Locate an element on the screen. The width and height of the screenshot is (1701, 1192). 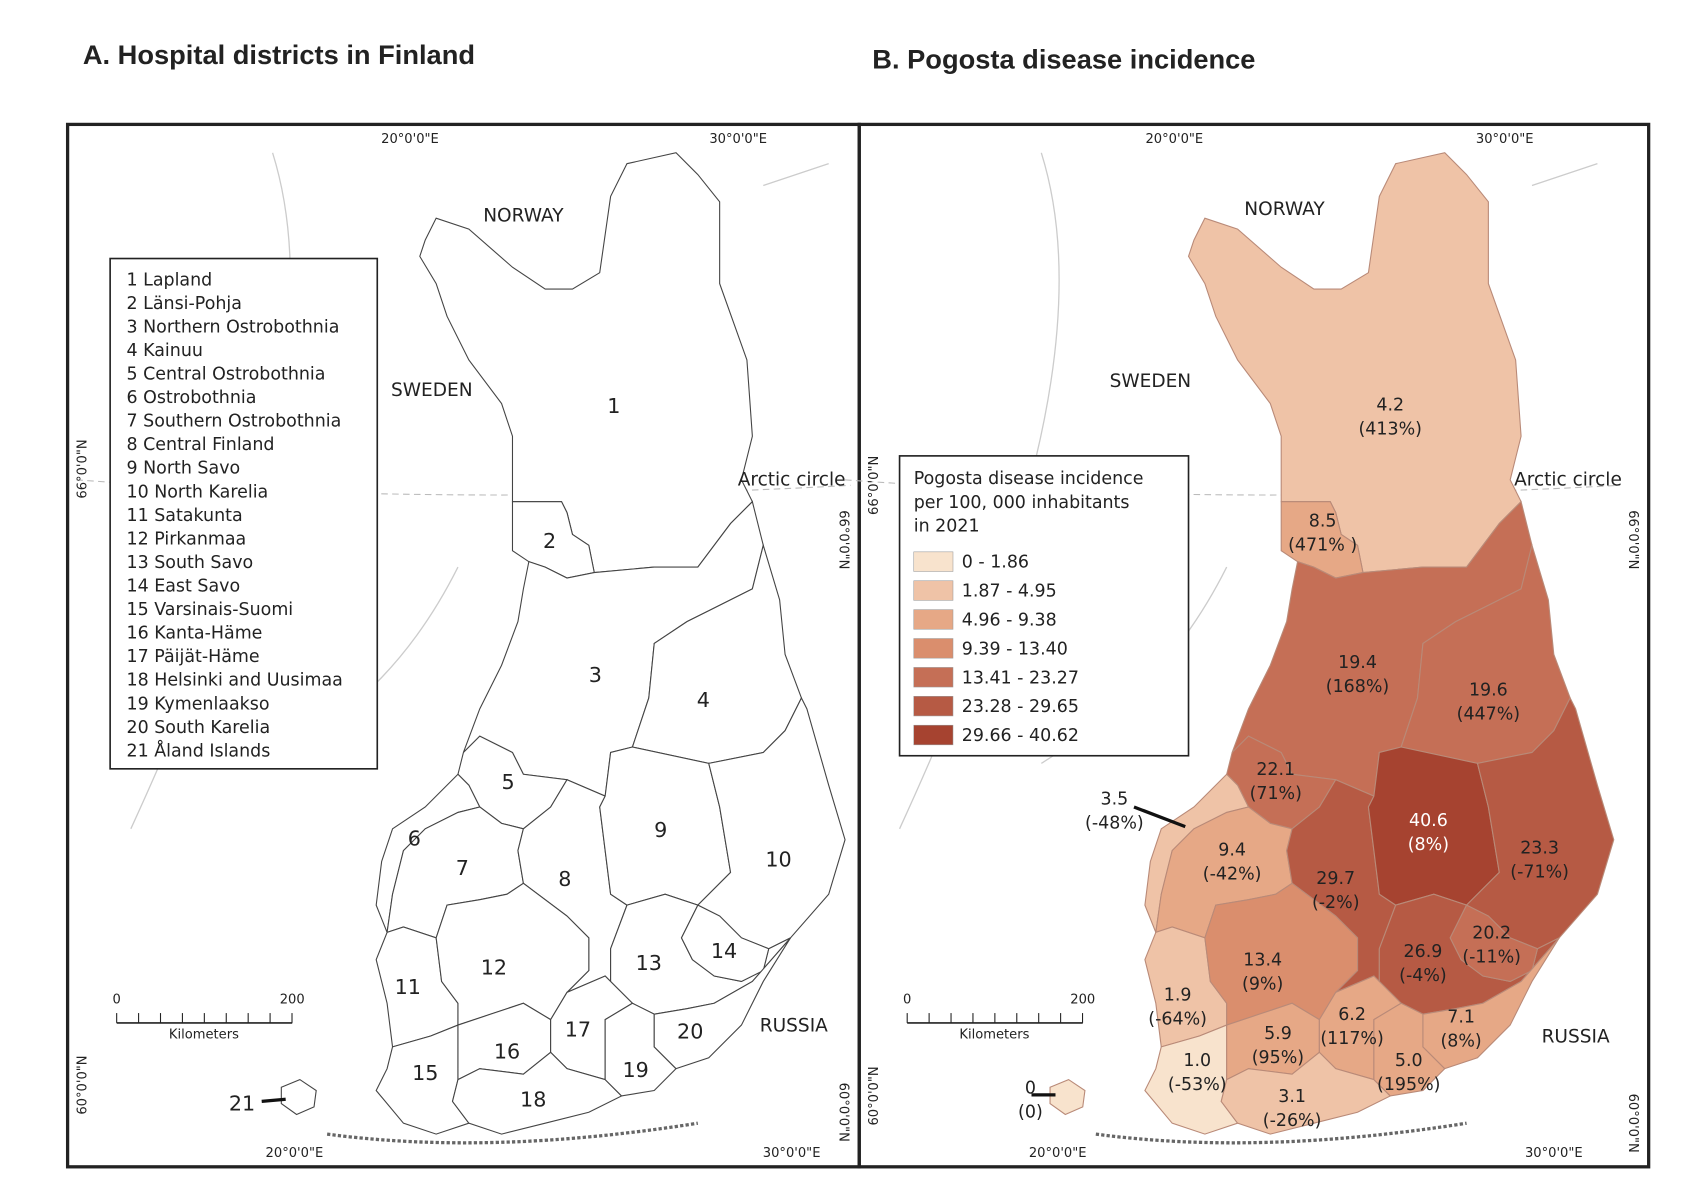
region-value: 1.9 is located at coordinates (1178, 996).